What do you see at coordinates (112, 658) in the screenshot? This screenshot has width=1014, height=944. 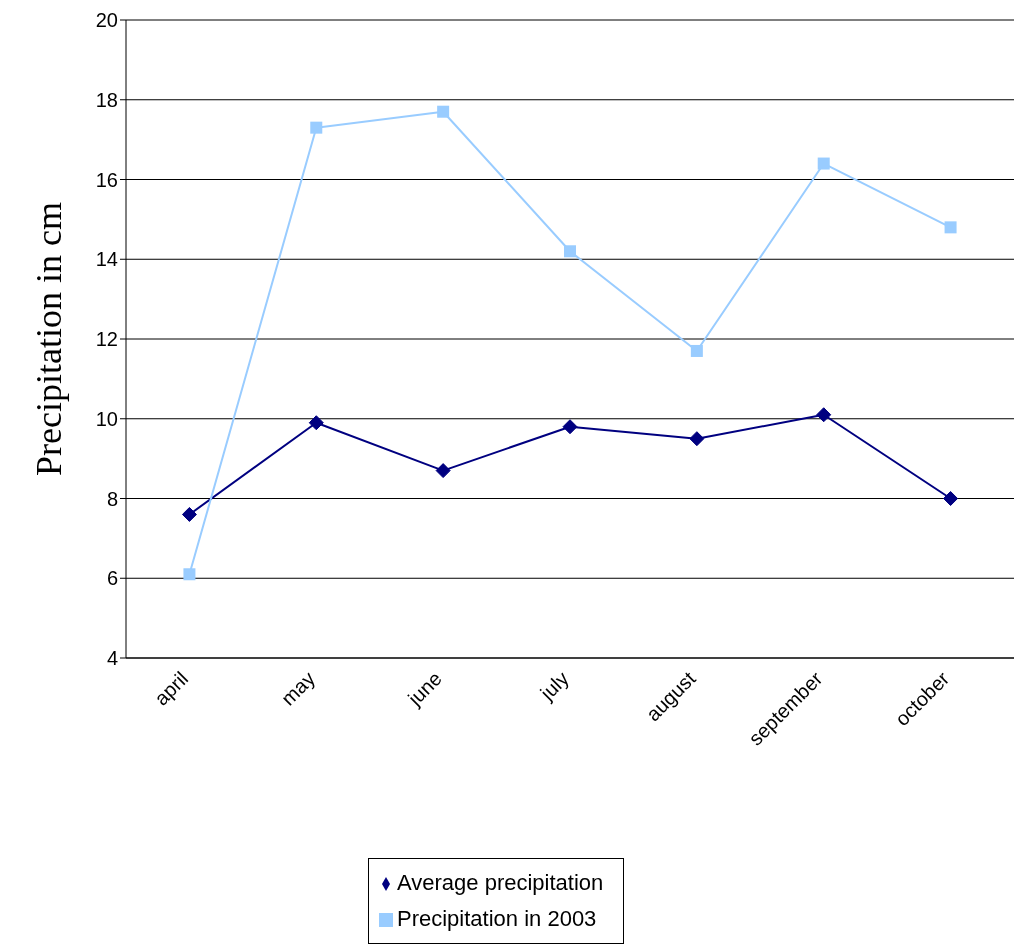 I see `y-tick-label: 4` at bounding box center [112, 658].